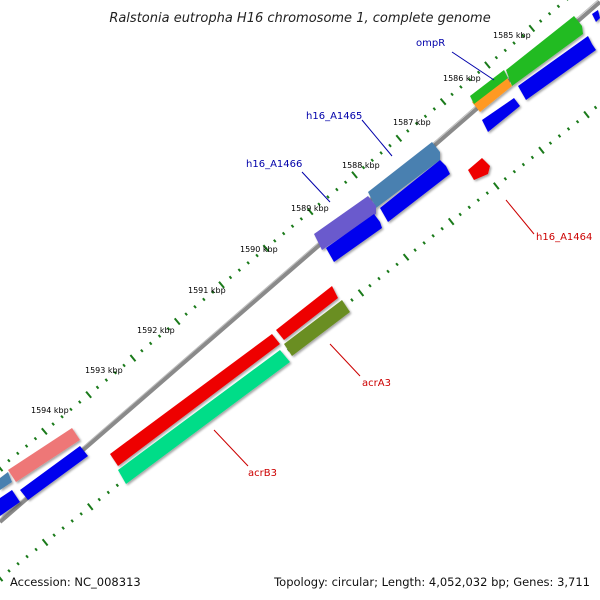  Describe the element at coordinates (596, 16) in the screenshot. I see `cds-forward-edge` at that location.